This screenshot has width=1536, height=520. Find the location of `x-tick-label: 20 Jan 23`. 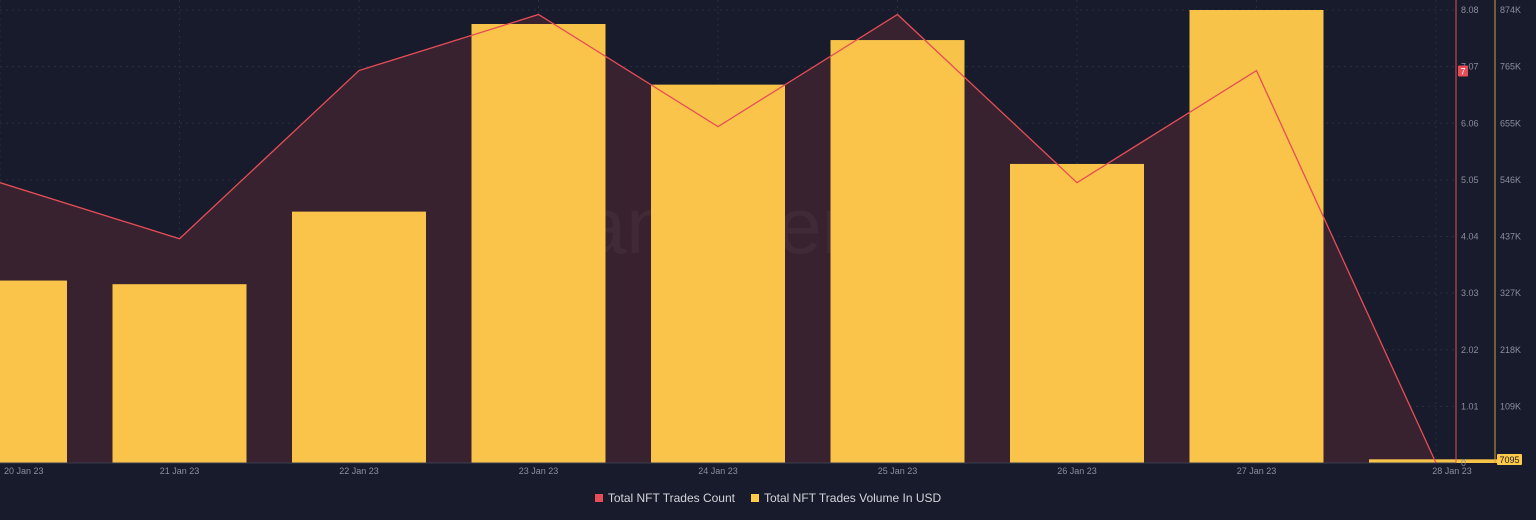

x-tick-label: 20 Jan 23 is located at coordinates (24, 471).